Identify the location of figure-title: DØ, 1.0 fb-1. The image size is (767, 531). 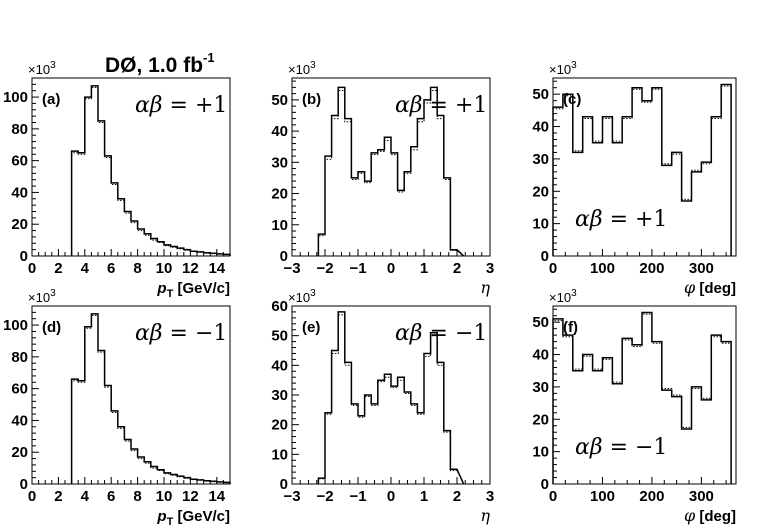
(160, 63).